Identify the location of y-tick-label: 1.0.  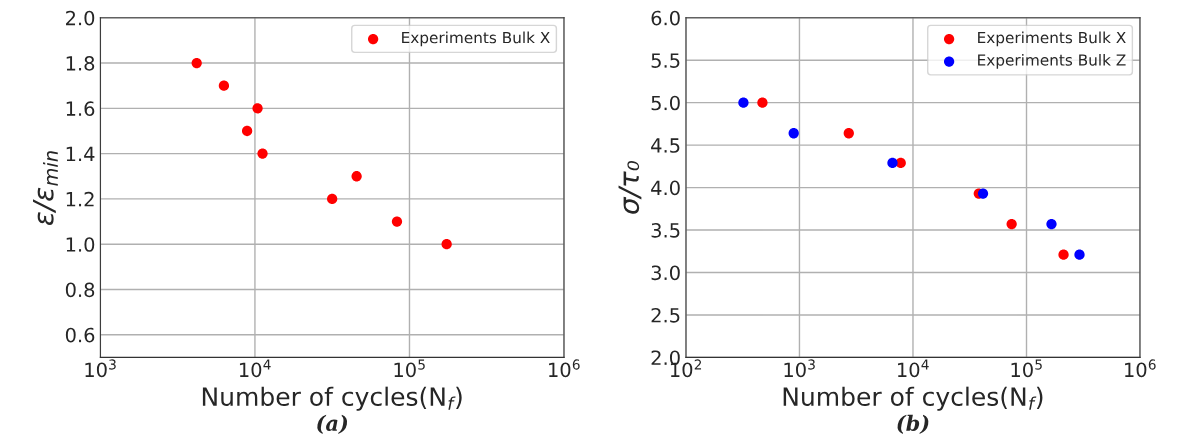
(80, 244).